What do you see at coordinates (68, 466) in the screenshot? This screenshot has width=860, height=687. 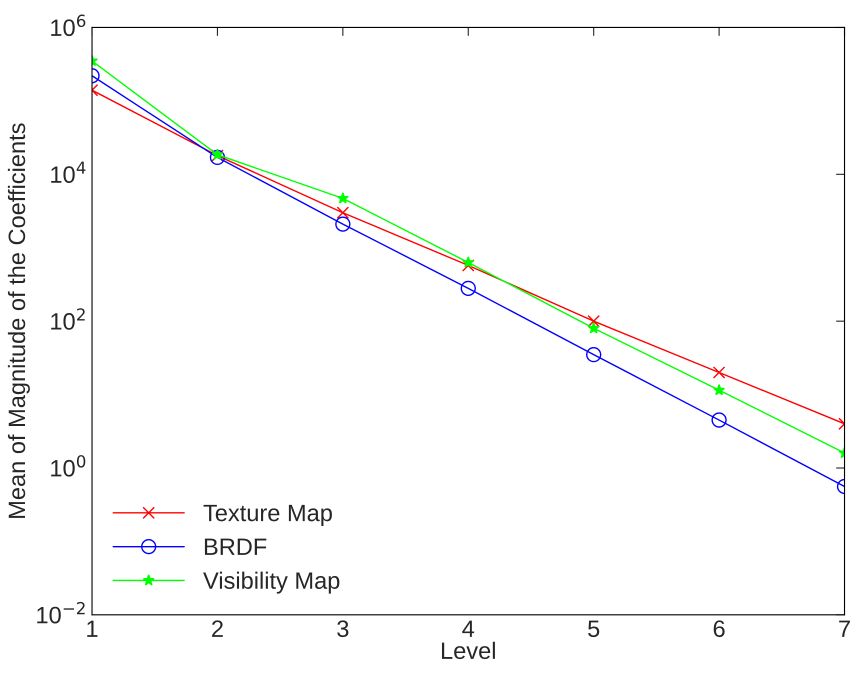 I see `y-tick-label: 10$^{0}$` at bounding box center [68, 466].